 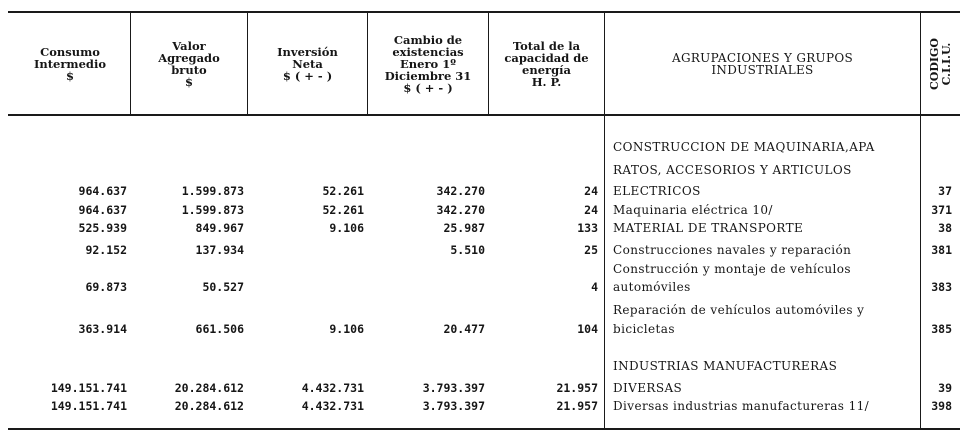 What do you see at coordinates (307, 64) in the screenshot?
I see `header-inversion-neta: Inversión Neta $ ( + - )` at bounding box center [307, 64].